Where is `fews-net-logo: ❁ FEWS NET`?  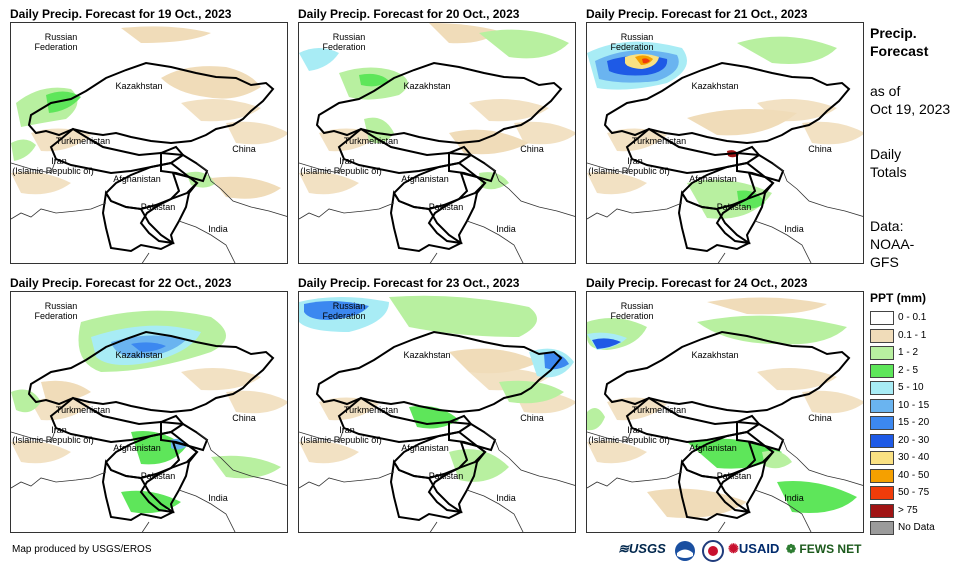 fews-net-logo: ❁ FEWS NET is located at coordinates (824, 549).